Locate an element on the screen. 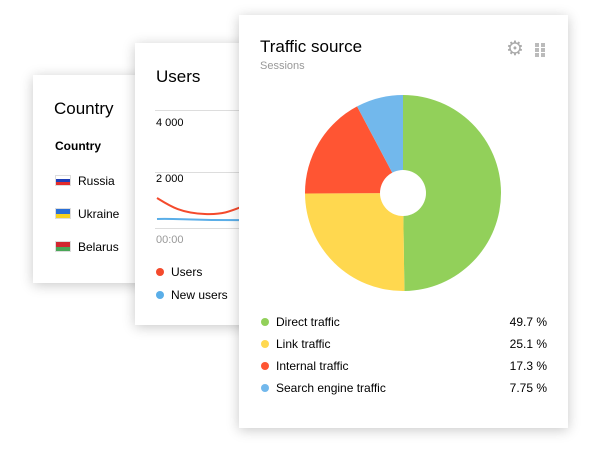 The image size is (601, 475). donut-hole is located at coordinates (403, 193).